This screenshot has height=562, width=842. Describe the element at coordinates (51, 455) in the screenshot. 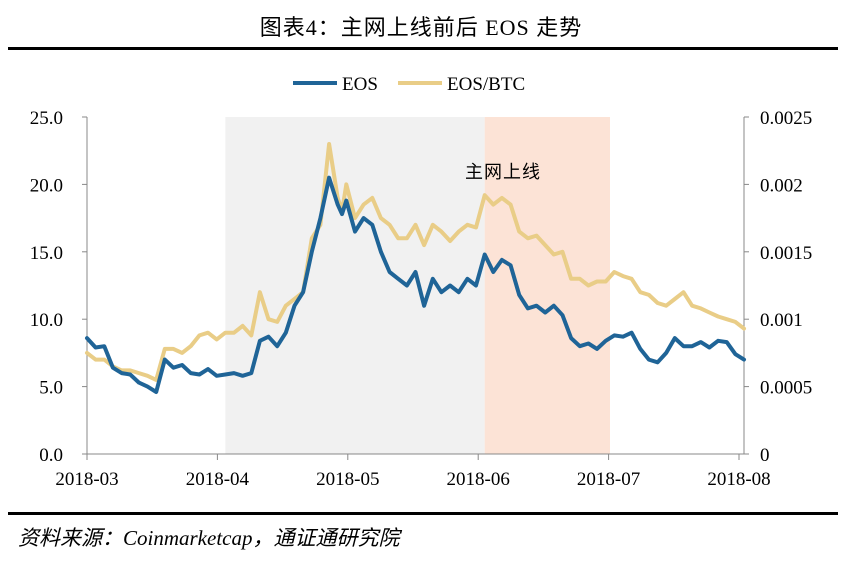

I see `y-left-tick-label: 0.0` at that location.